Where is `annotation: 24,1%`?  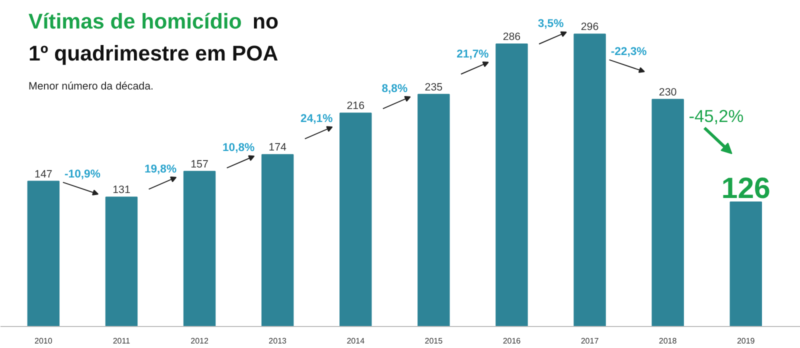 annotation: 24,1% is located at coordinates (316, 119).